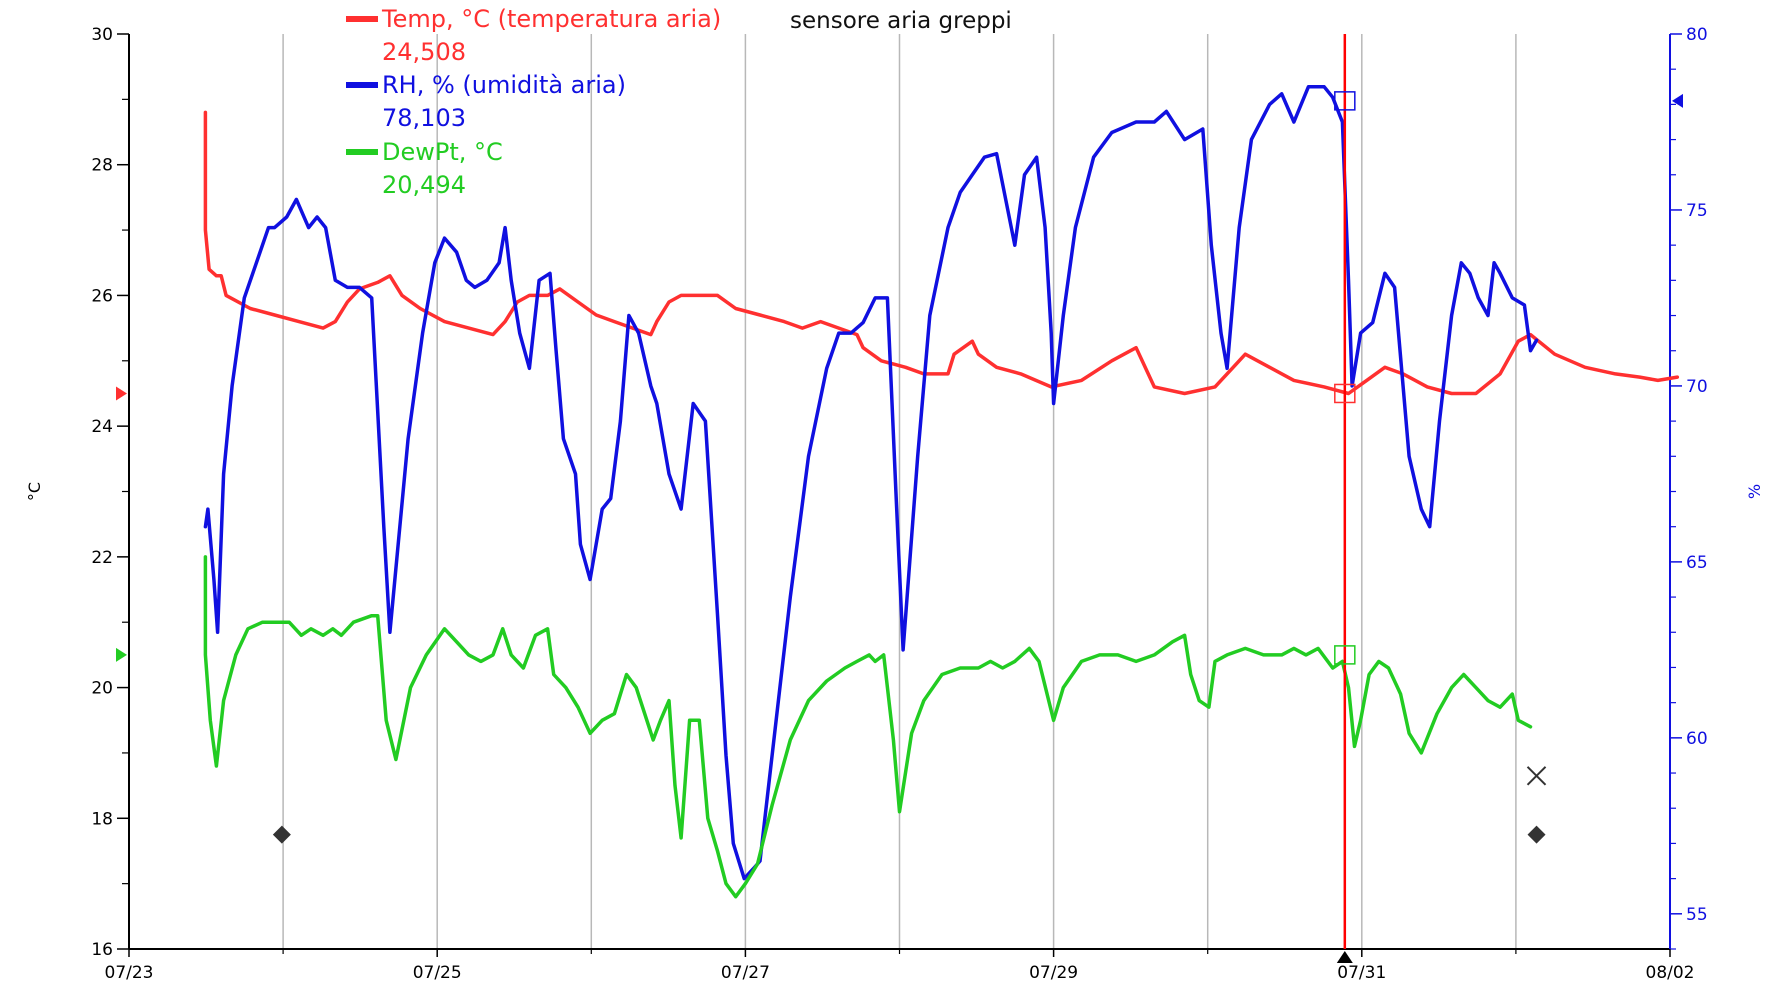  What do you see at coordinates (1697, 211) in the screenshot?
I see `y-right-tick-label: 75` at bounding box center [1697, 211].